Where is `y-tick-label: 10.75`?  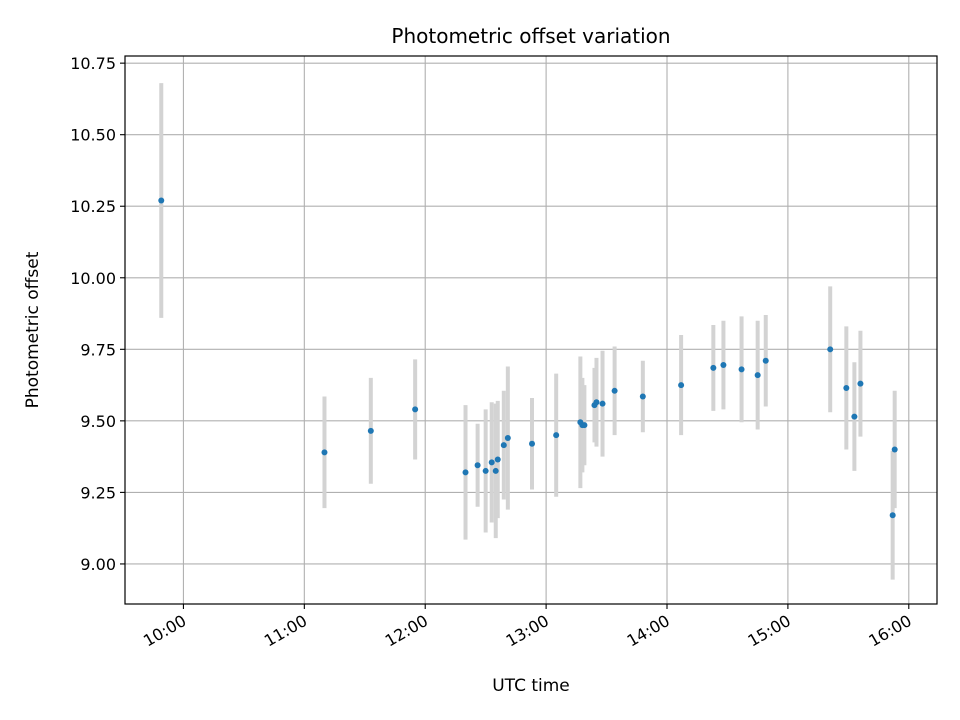 y-tick-label: 10.75 is located at coordinates (93, 63).